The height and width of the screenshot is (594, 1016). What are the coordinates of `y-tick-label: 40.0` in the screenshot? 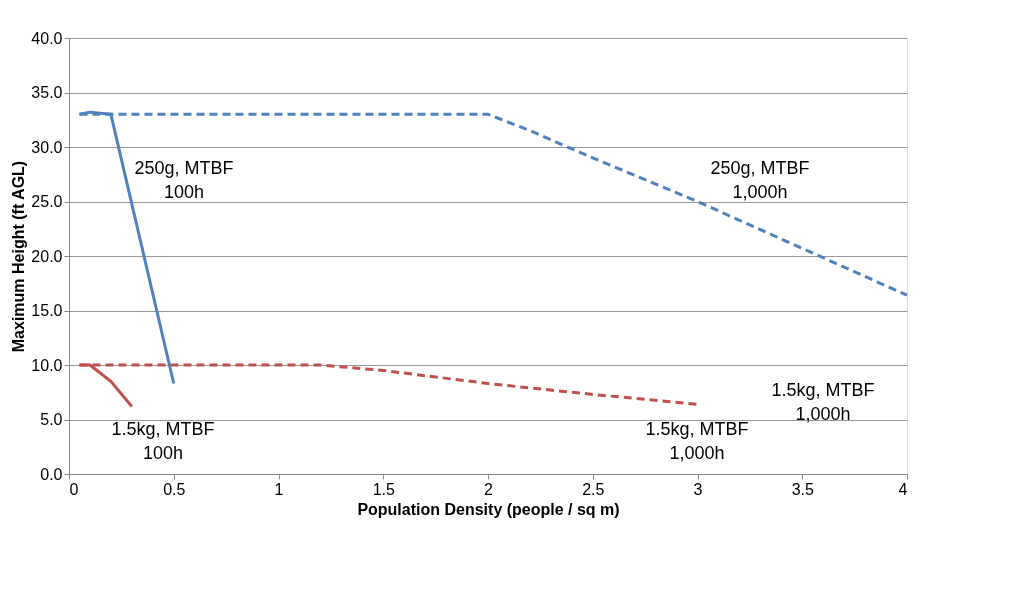 It's located at (47, 38).